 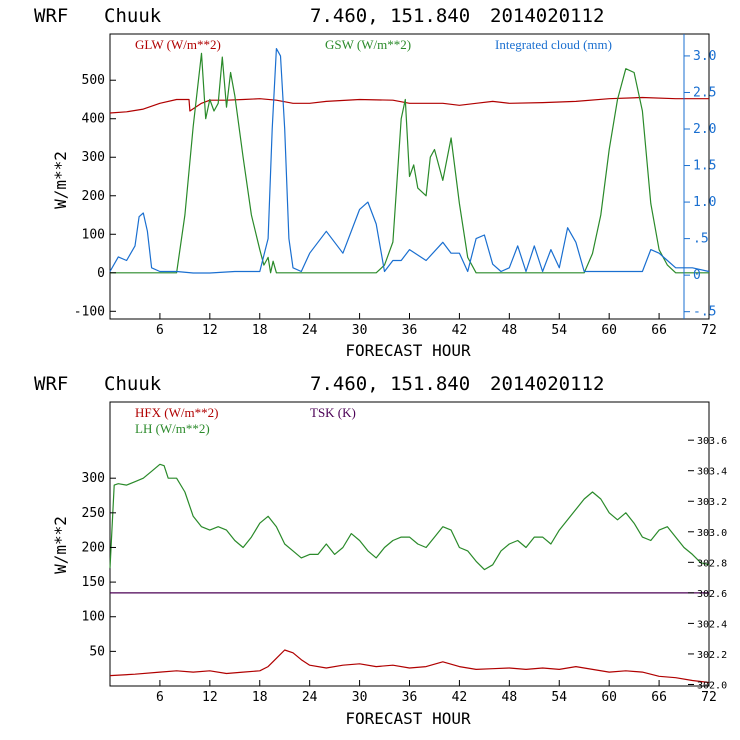 I want to click on panel2-ylabel: W/m**2, so click(x=60, y=545).